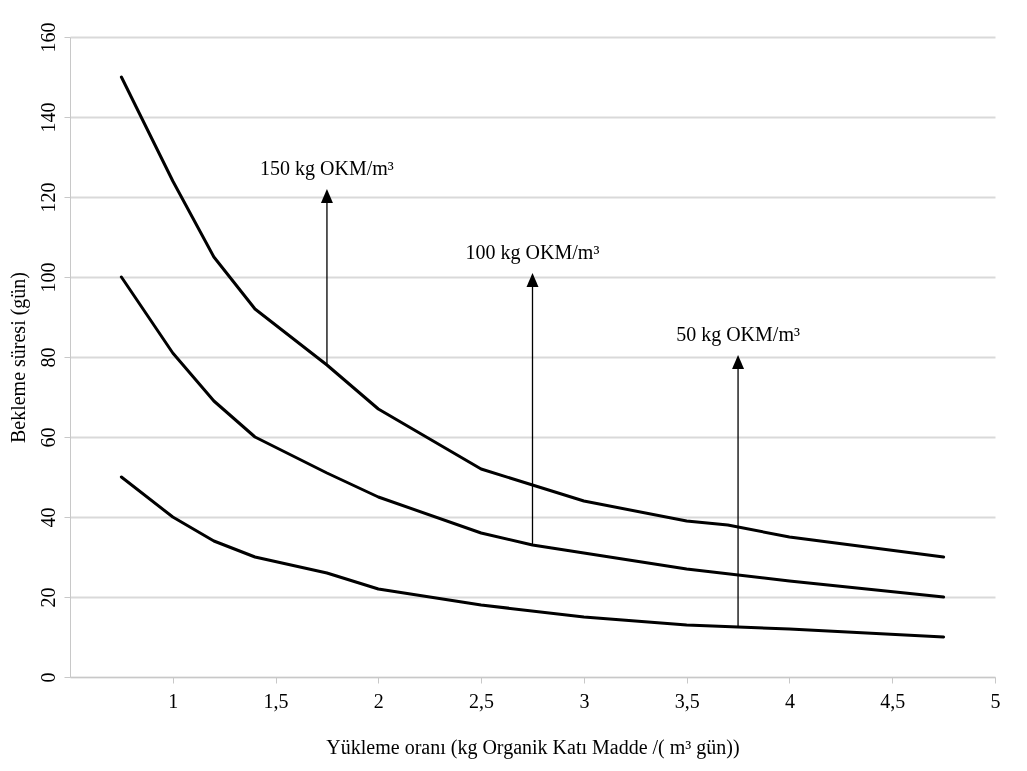  What do you see at coordinates (276, 700) in the screenshot?
I see `x-tick-label: 1,5` at bounding box center [276, 700].